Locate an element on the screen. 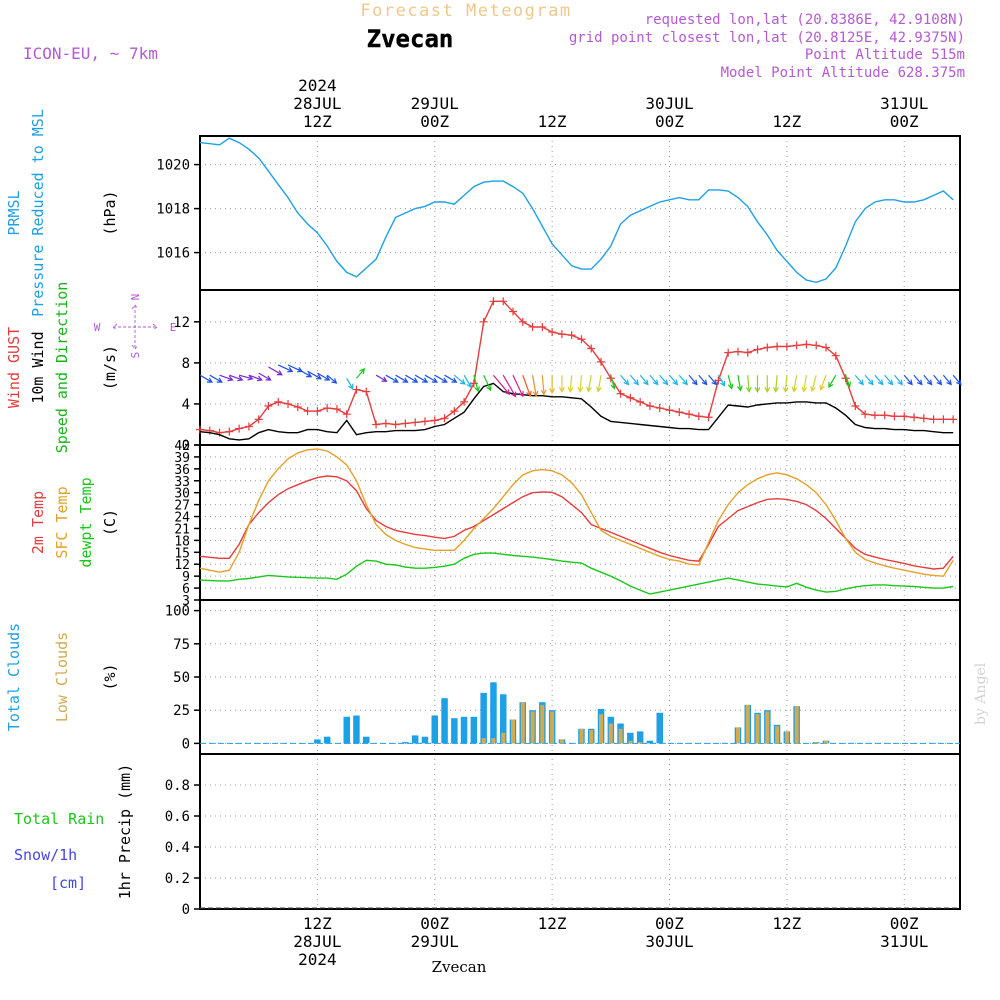 The image size is (1000, 1000). top-time-label: 00Z is located at coordinates (434, 121).